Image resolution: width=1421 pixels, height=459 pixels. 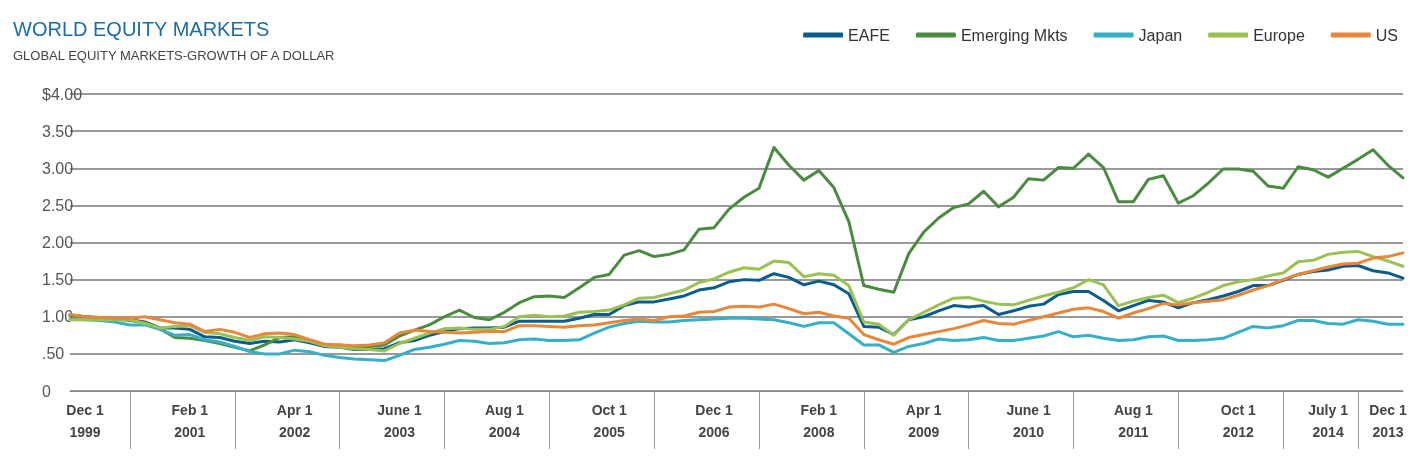 What do you see at coordinates (609, 421) in the screenshot?
I see `x-tick-label: Oct 1 2005` at bounding box center [609, 421].